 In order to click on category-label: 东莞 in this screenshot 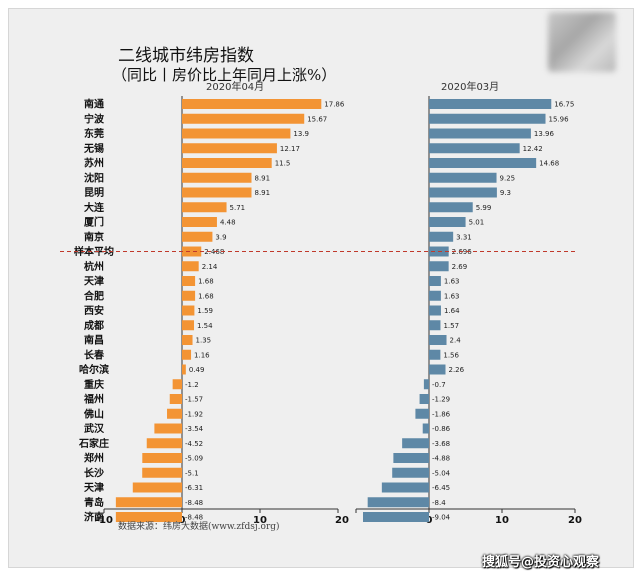, I will do `click(94, 133)`.